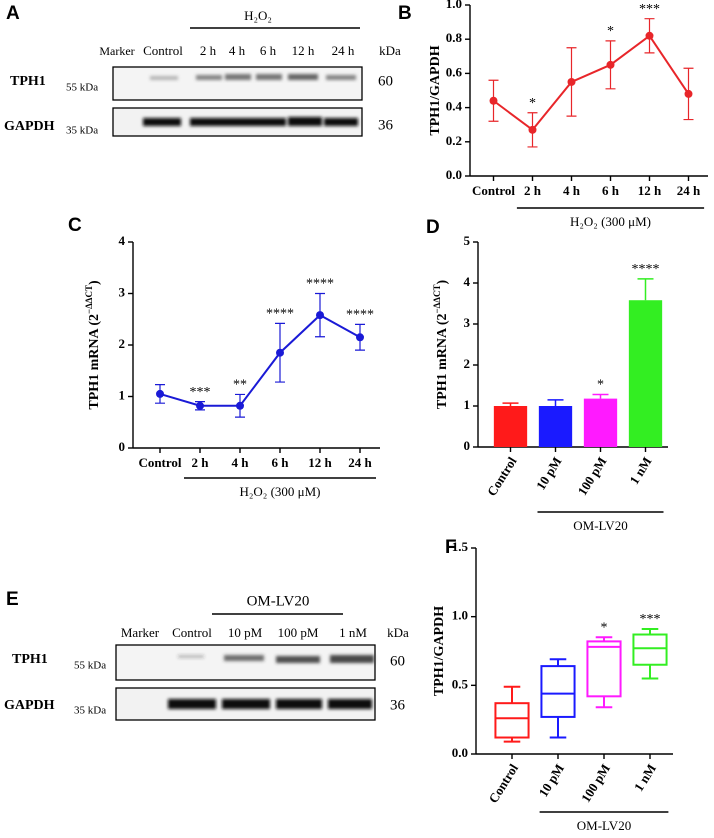 This screenshot has width=714, height=838. Describe the element at coordinates (433, 227) in the screenshot. I see `panel-label: D` at that location.